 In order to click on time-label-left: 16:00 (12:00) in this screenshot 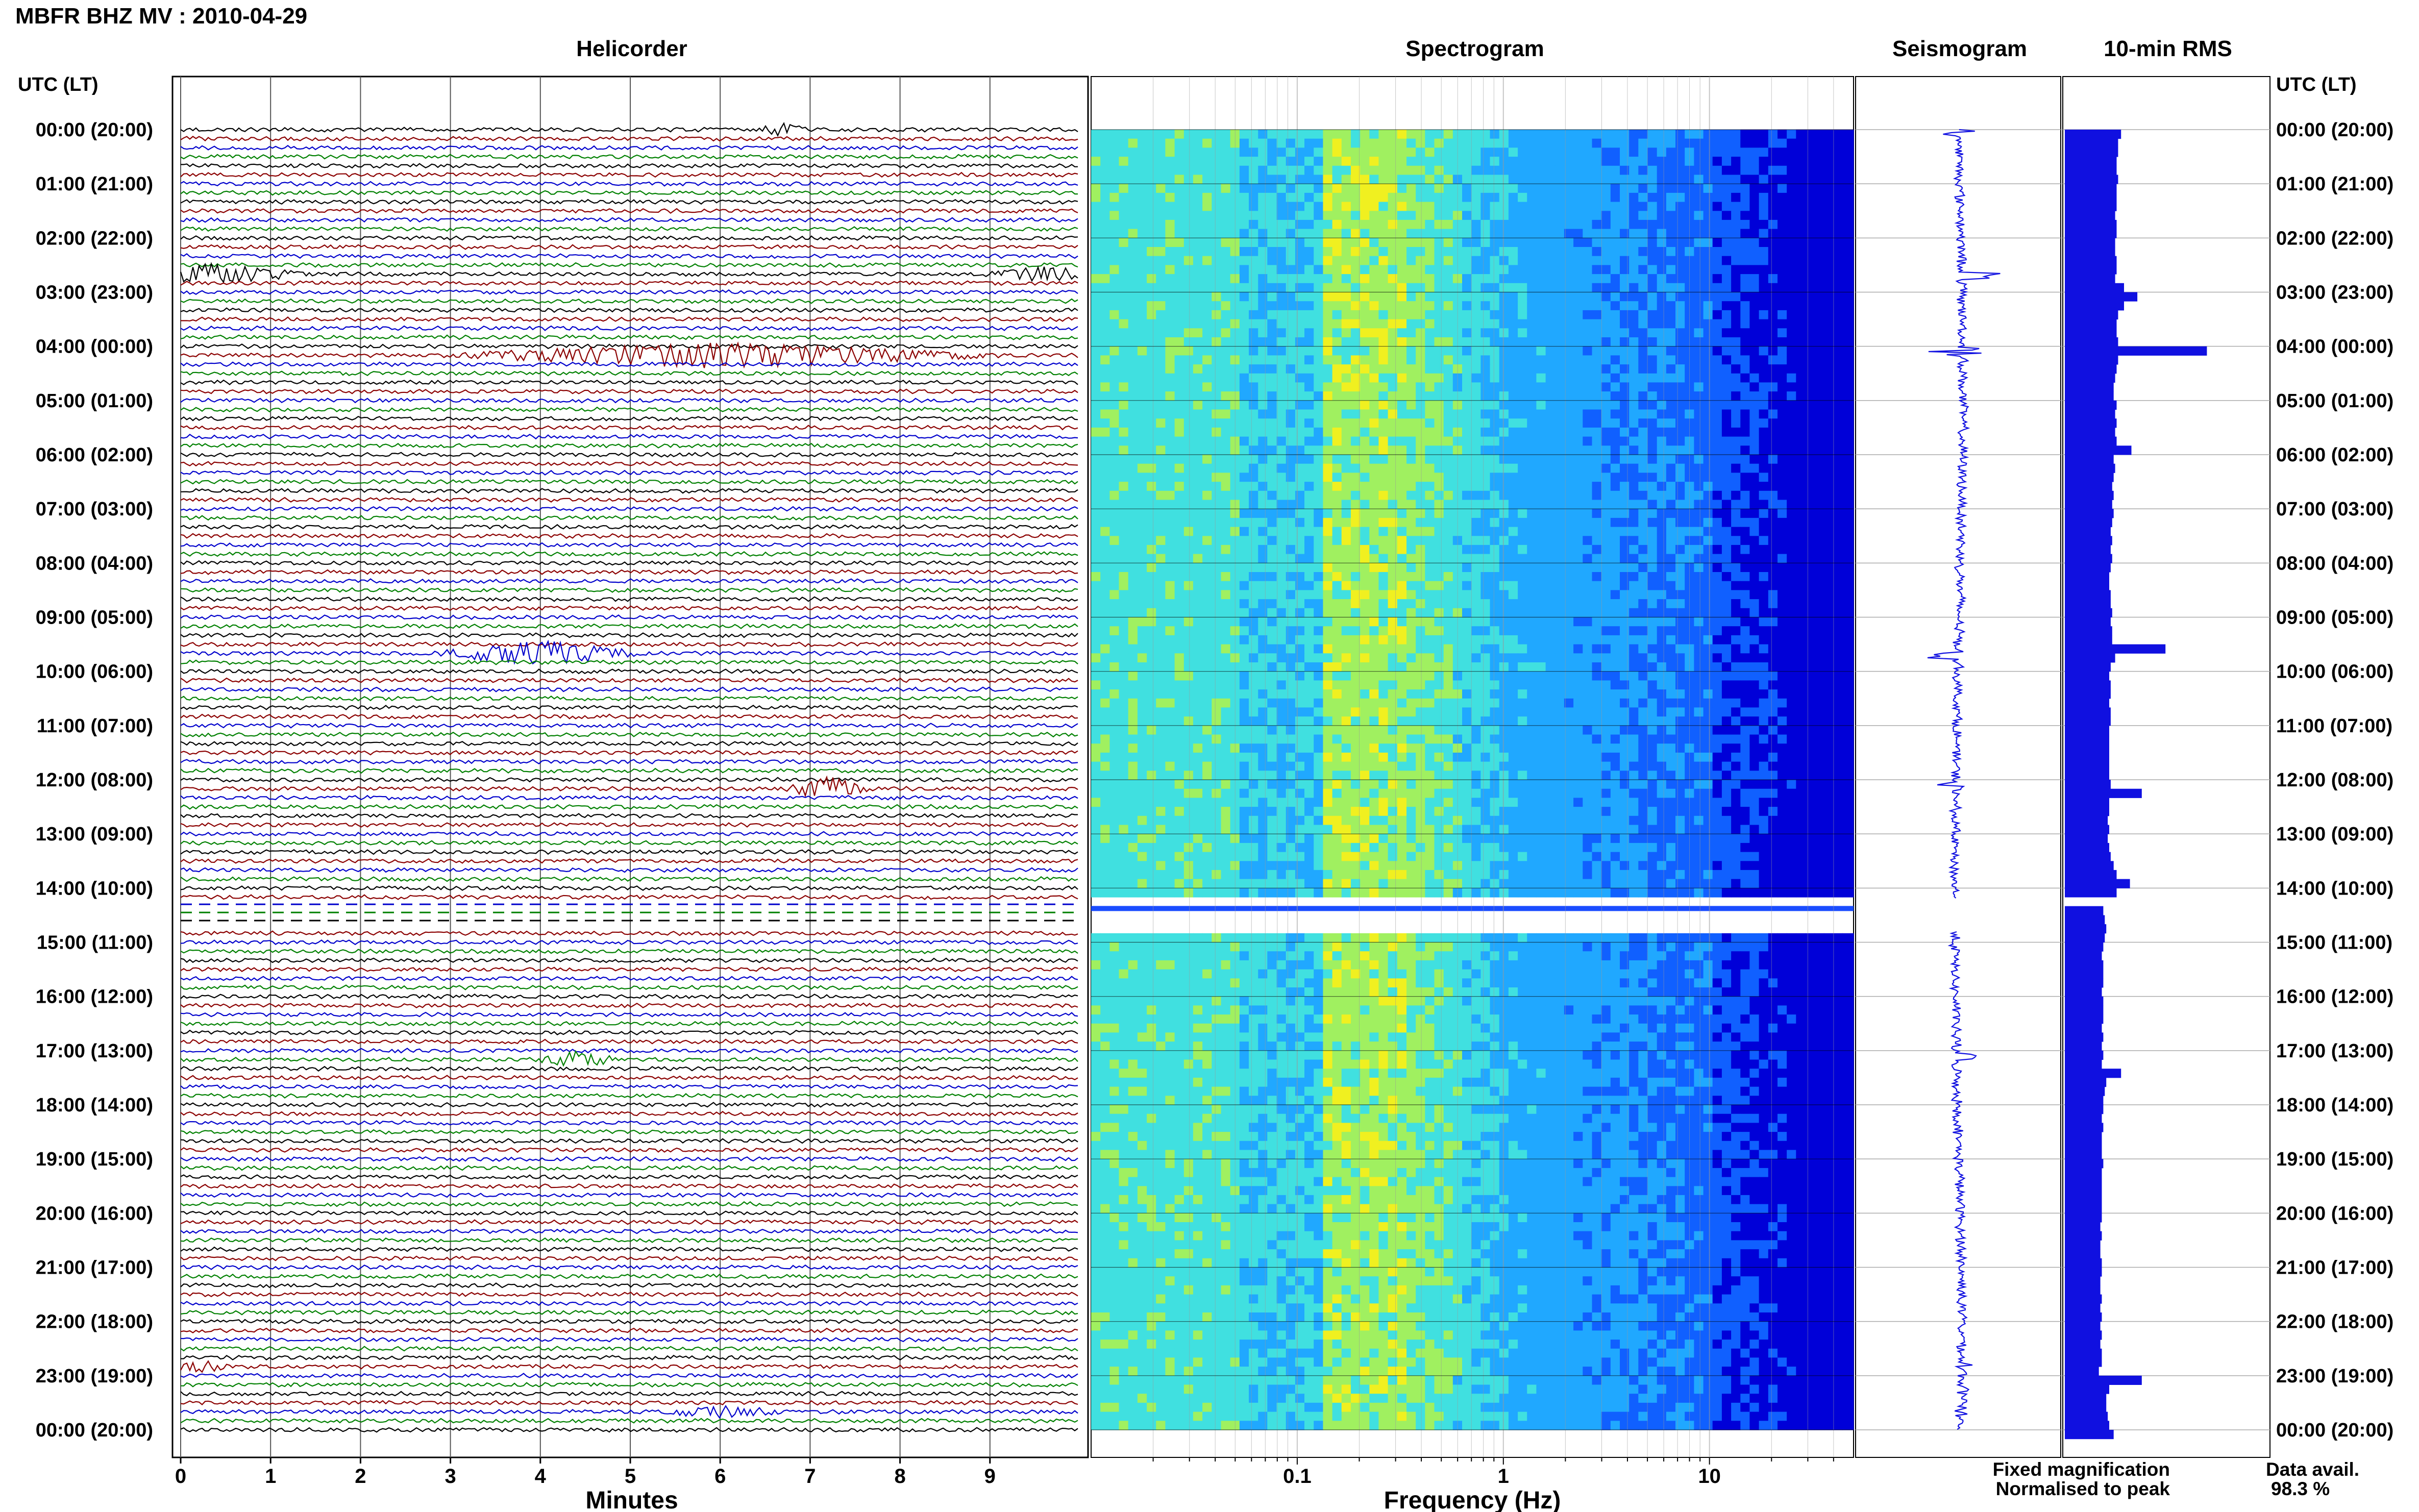, I will do `click(94, 997)`.